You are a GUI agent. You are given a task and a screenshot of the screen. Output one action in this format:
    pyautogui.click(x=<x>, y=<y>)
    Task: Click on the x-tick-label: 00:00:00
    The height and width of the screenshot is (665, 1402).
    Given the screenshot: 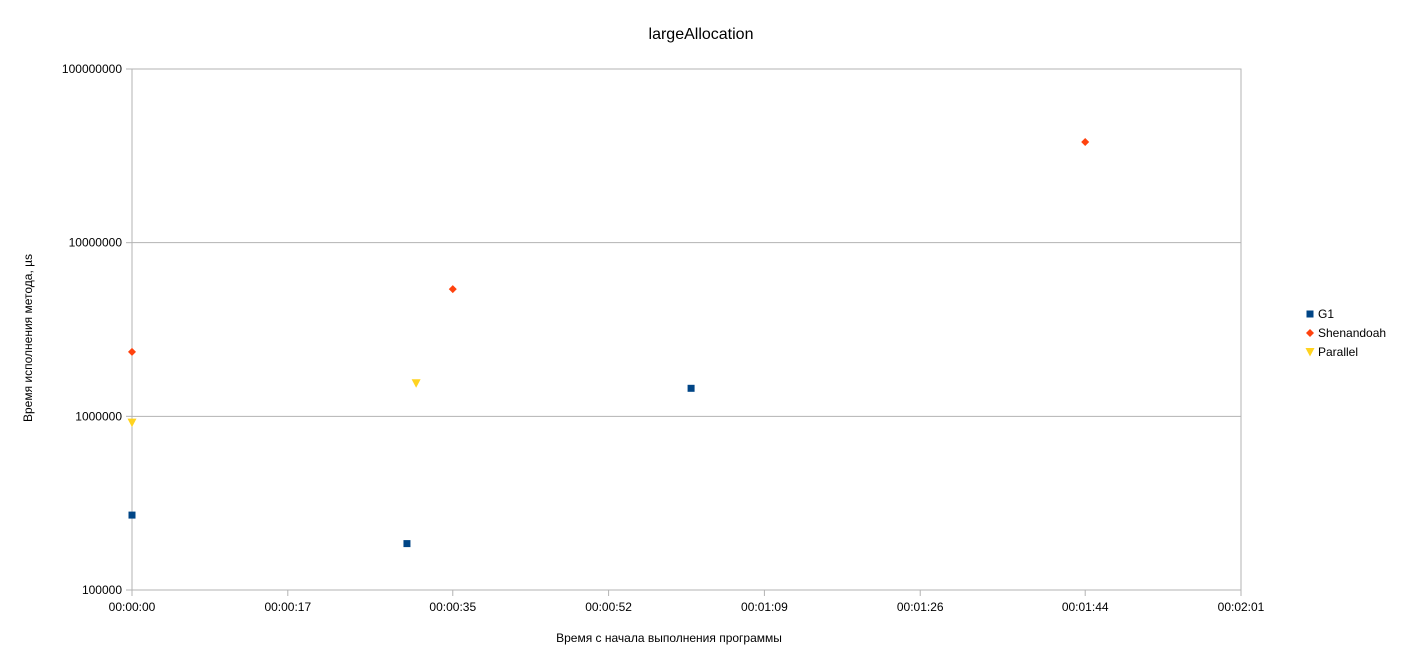 What is the action you would take?
    pyautogui.click(x=132, y=607)
    